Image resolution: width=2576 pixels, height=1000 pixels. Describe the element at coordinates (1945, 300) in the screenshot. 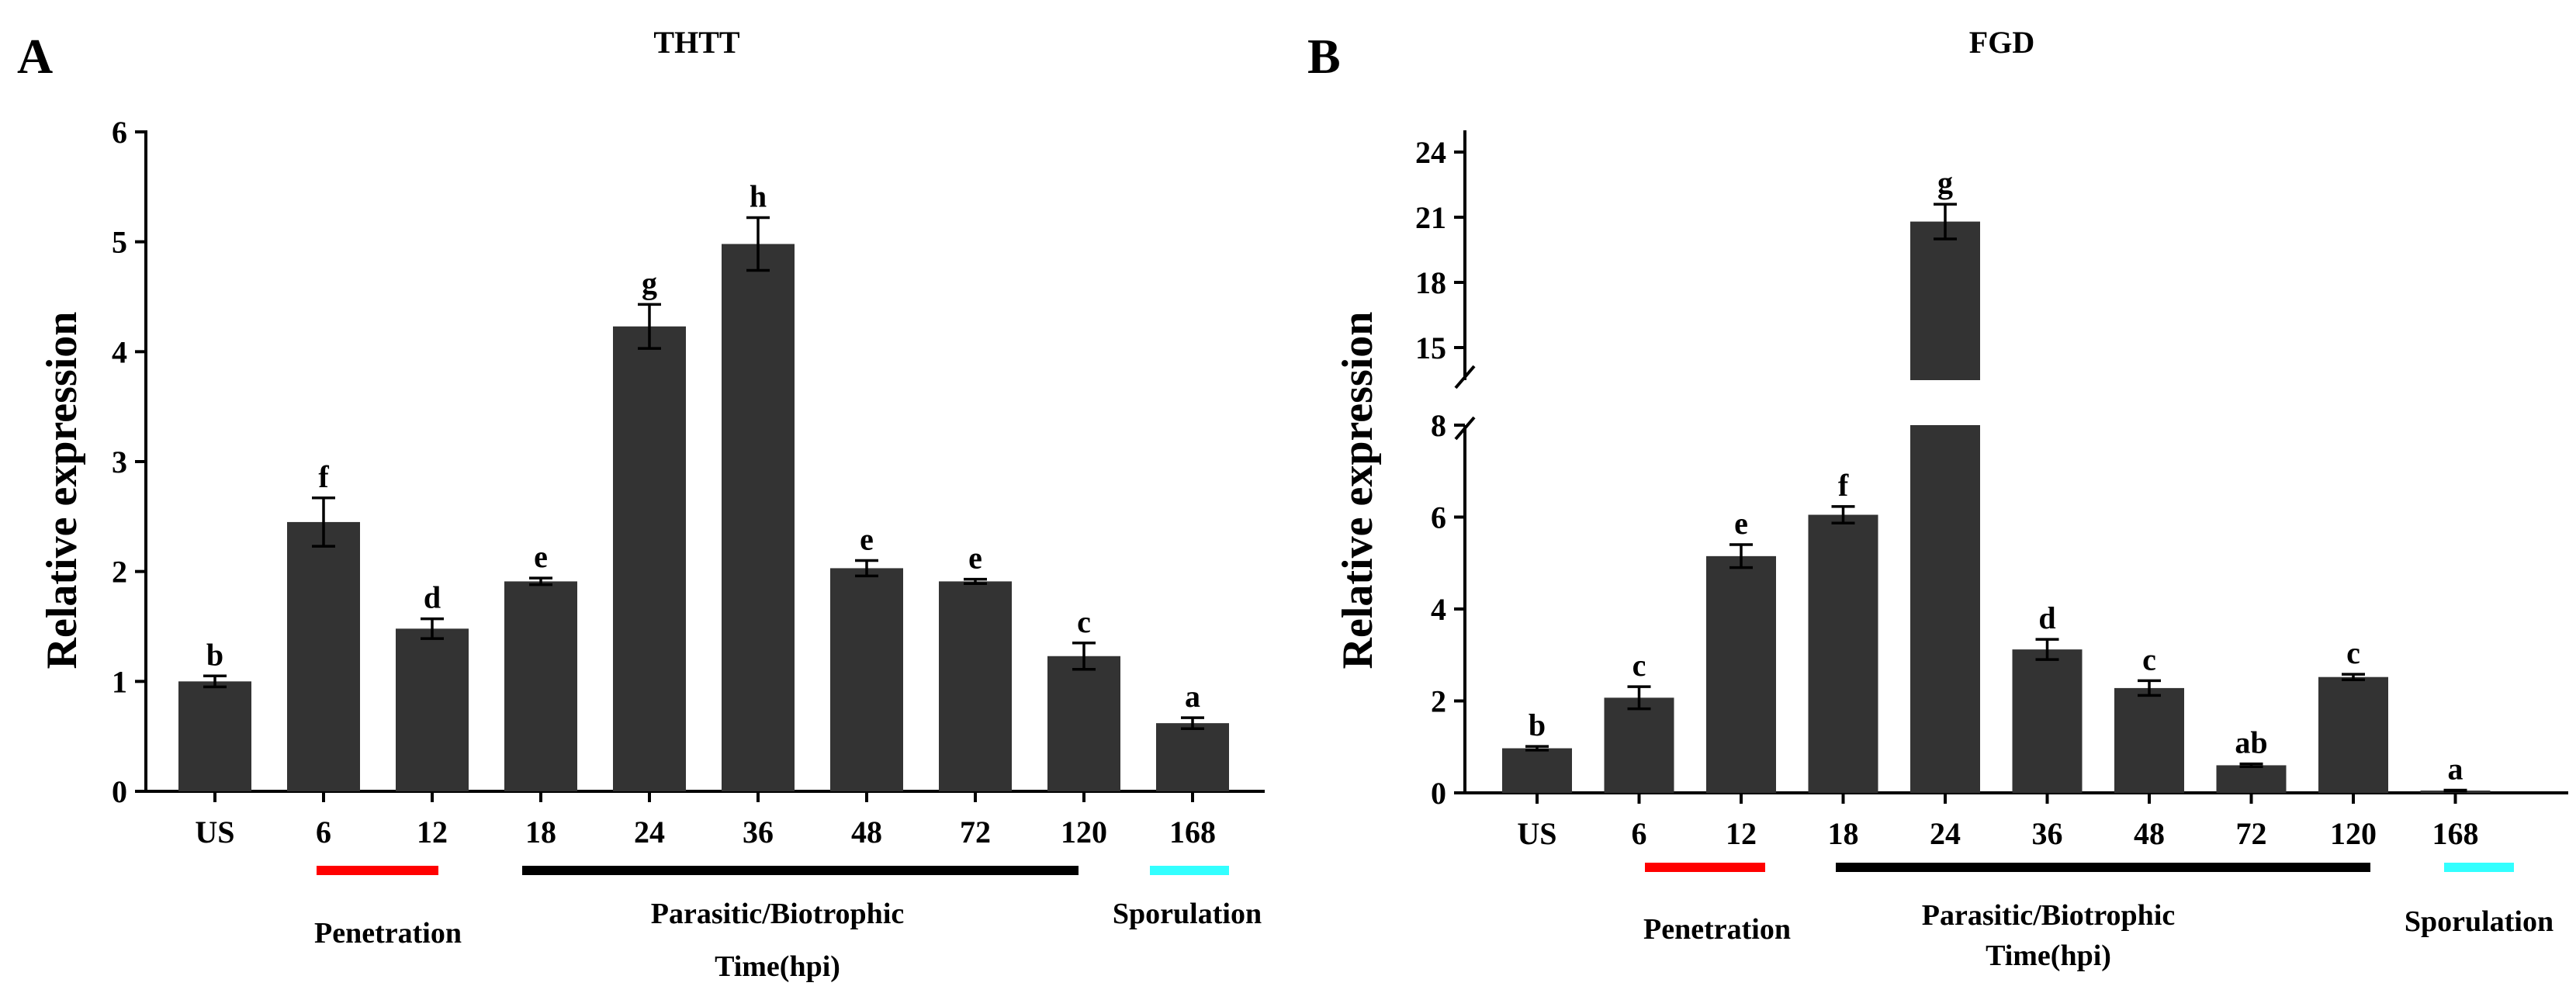

I see `panel-b-bar-4-upper` at that location.